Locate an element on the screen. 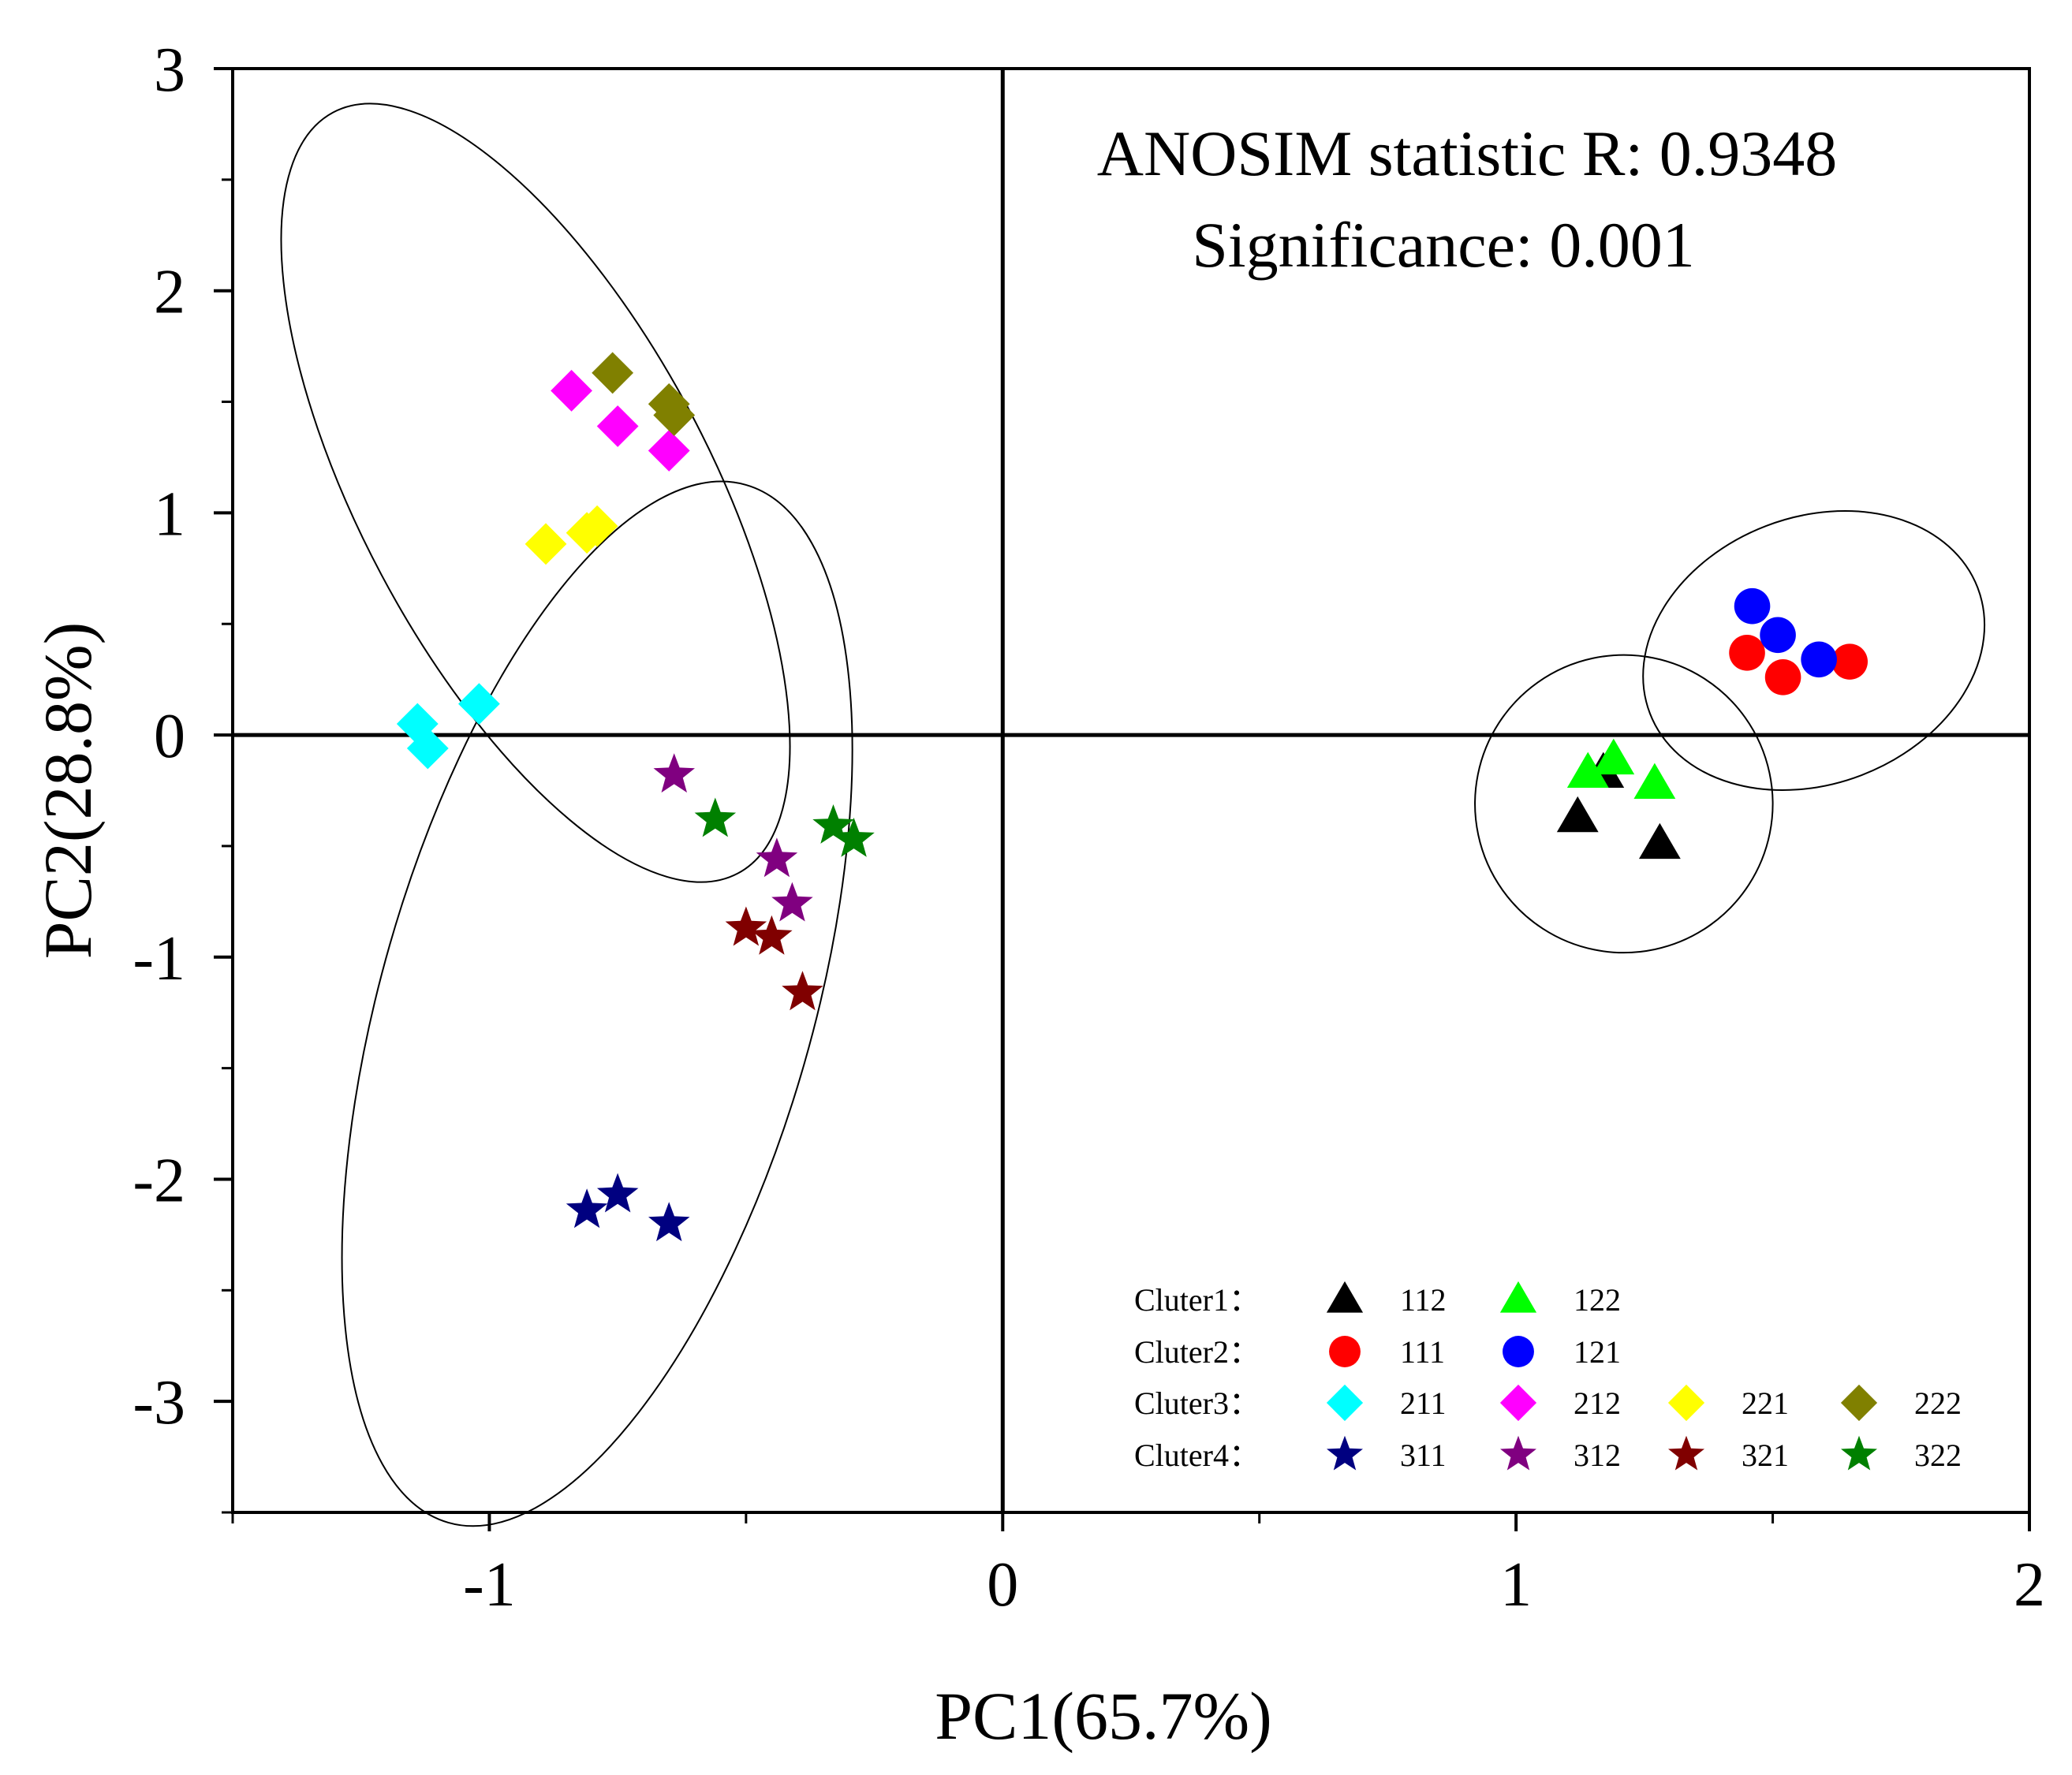 Image resolution: width=2072 pixels, height=1775 pixels. legend-series-label: 222 is located at coordinates (1938, 1403).